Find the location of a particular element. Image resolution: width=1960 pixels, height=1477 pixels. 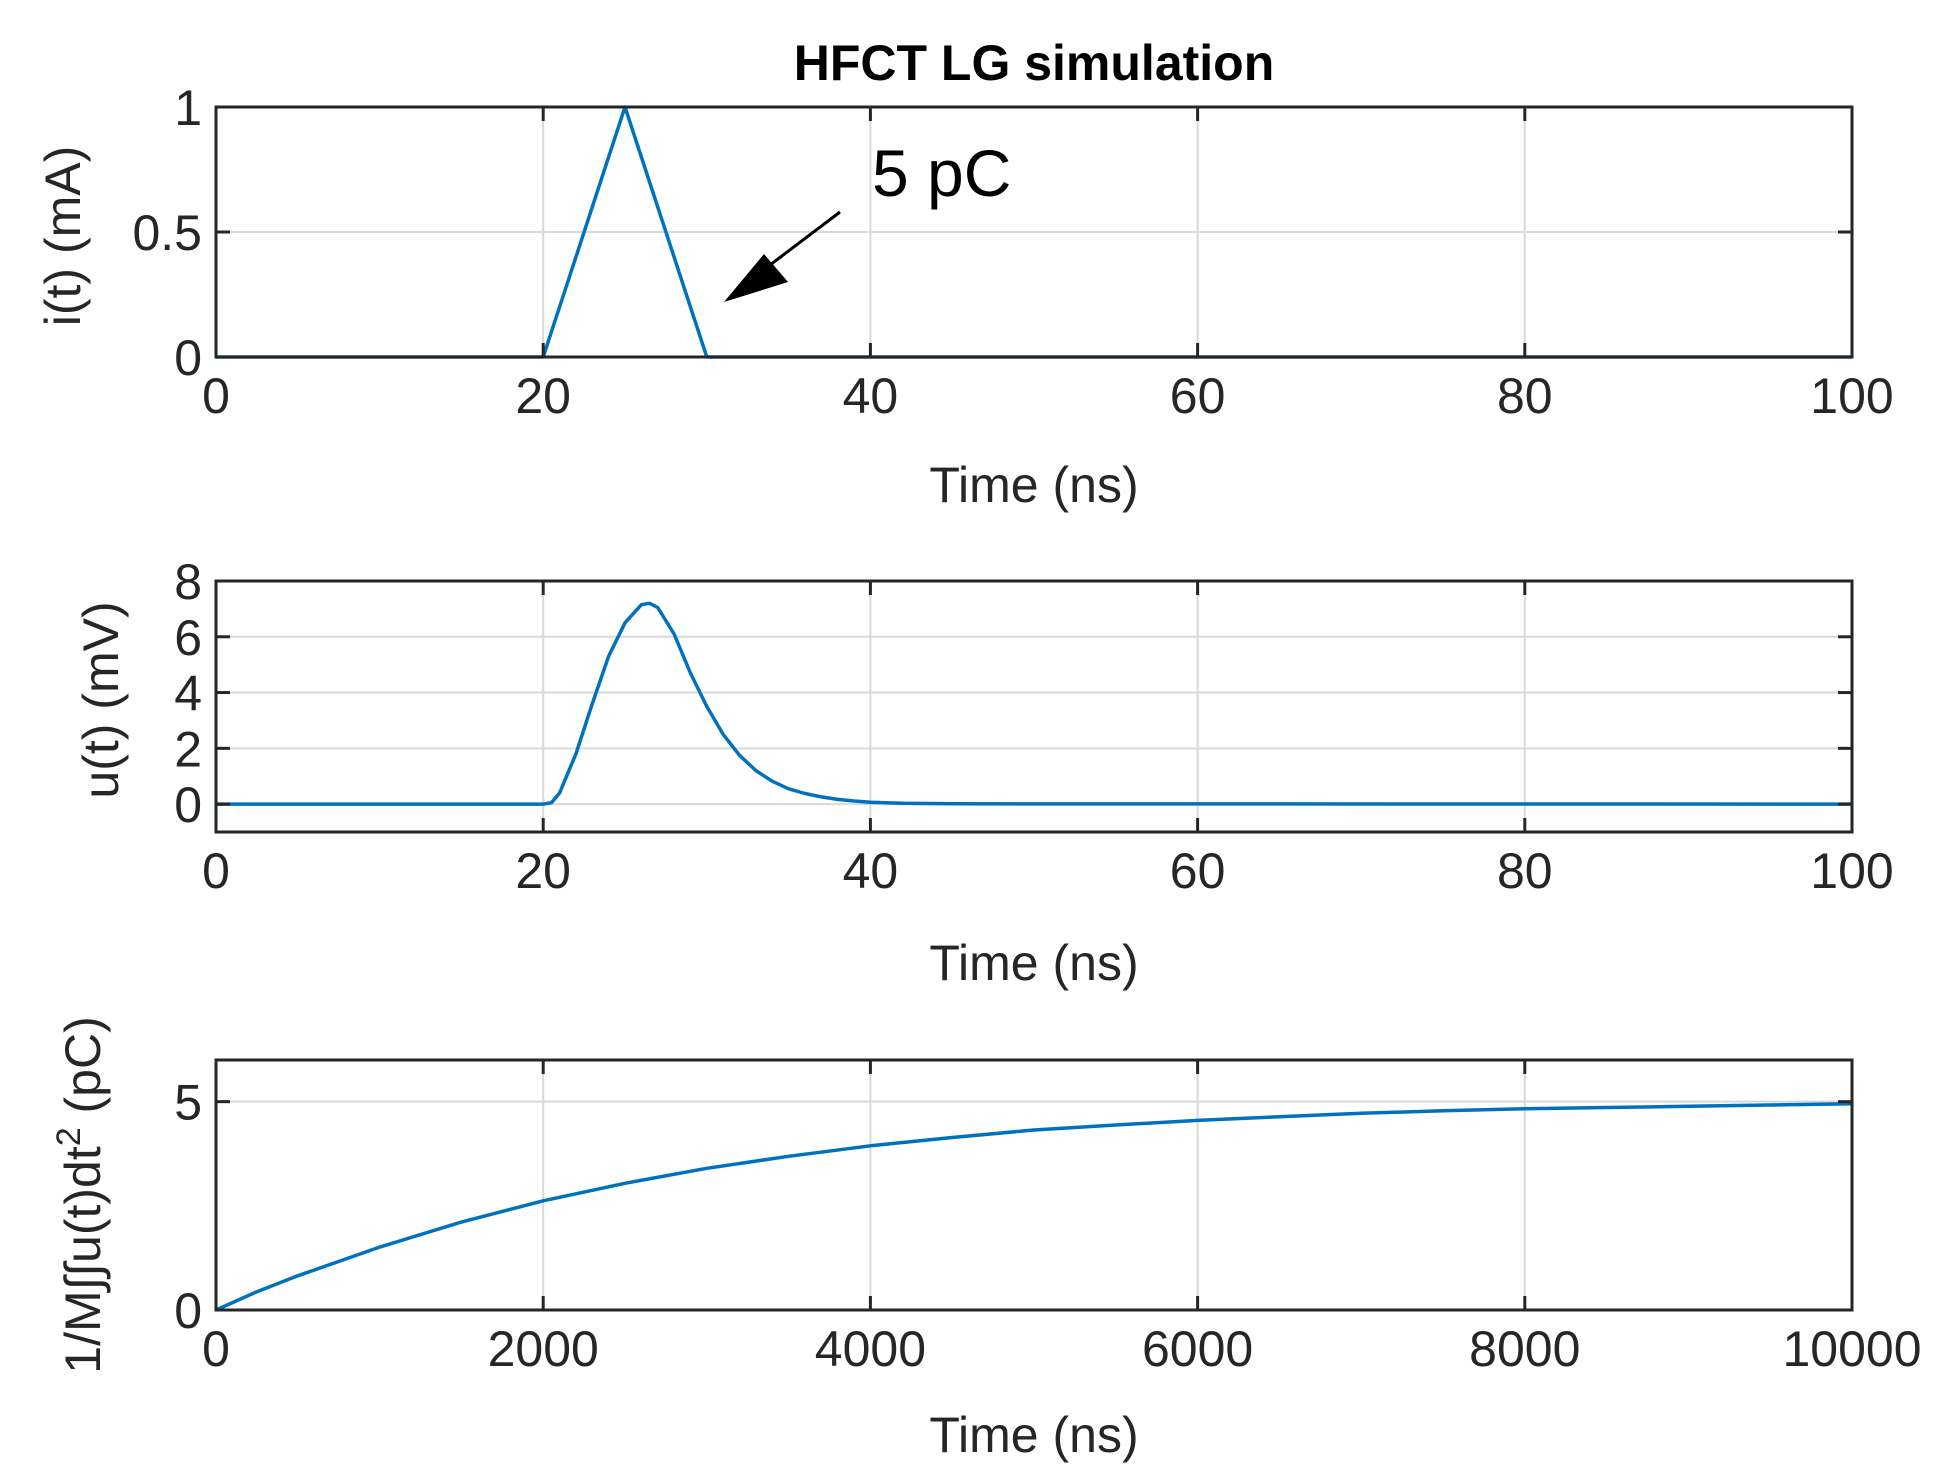

annotation-arrow-head is located at coordinates (756, 278).